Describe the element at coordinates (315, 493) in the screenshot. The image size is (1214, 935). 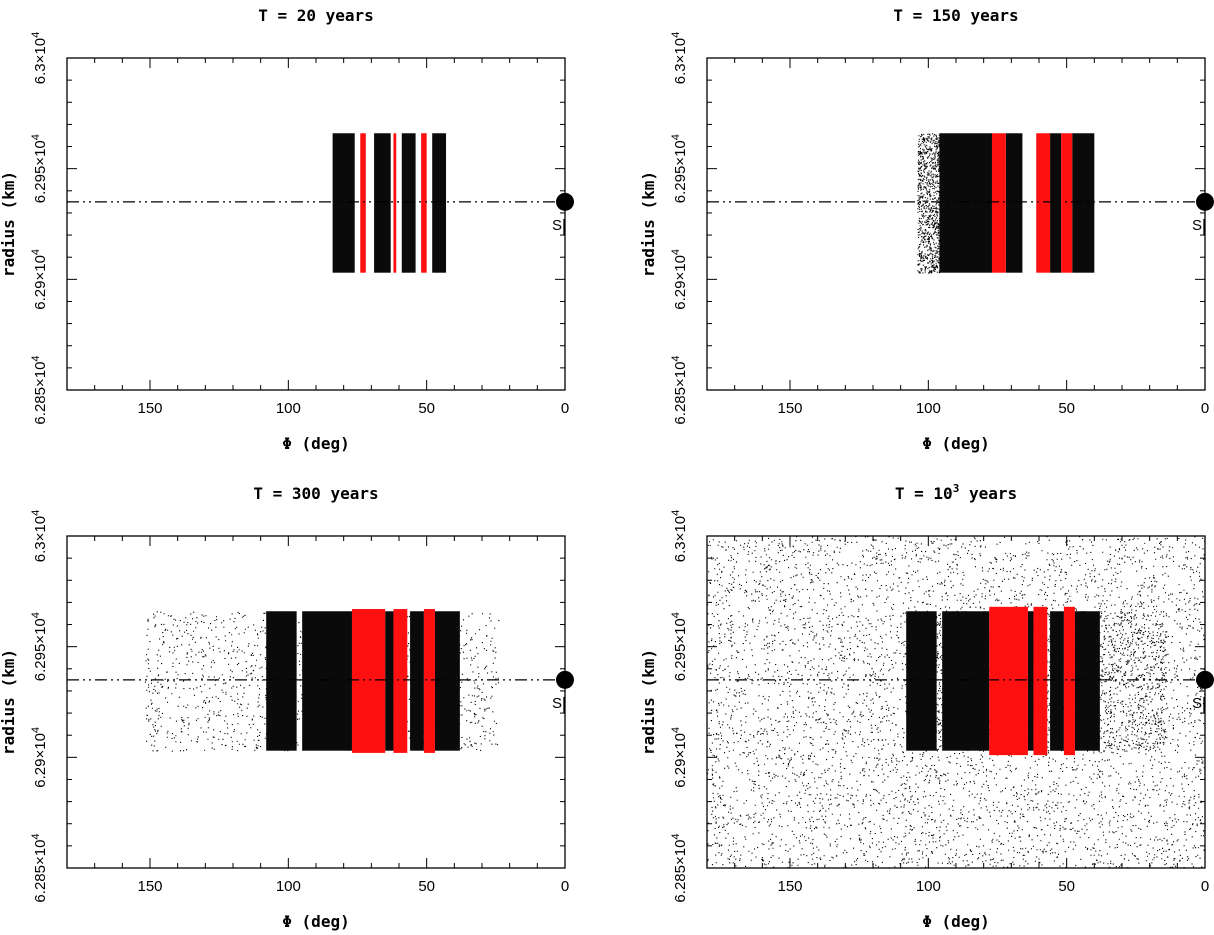
I see `chart-title: T = 300 years` at that location.